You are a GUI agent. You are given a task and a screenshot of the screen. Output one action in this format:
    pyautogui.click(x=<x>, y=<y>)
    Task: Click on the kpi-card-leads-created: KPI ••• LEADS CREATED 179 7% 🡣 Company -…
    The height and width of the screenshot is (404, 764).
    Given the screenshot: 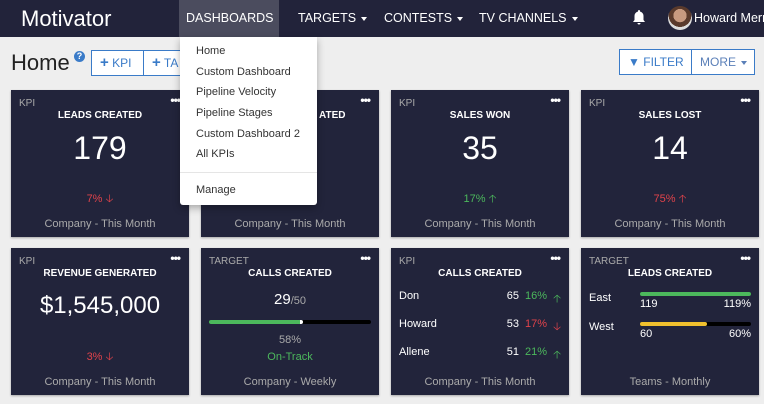 What is the action you would take?
    pyautogui.click(x=100, y=163)
    